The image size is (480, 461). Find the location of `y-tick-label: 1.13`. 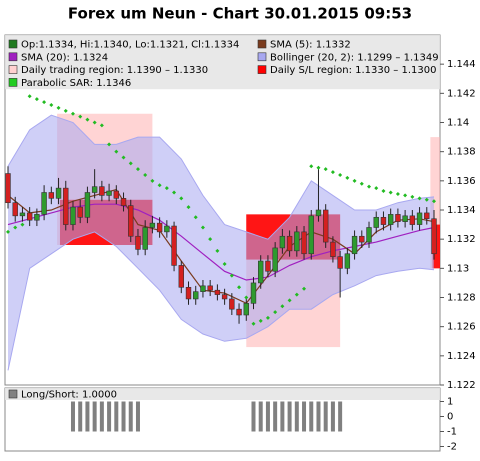

y-tick-label: 1.13 is located at coordinates (458, 268).